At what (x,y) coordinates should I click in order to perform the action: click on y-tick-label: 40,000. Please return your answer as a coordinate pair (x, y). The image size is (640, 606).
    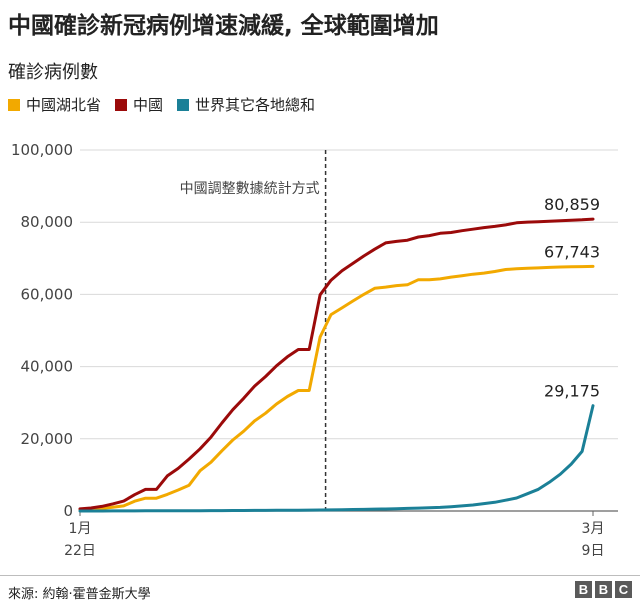
    Looking at the image, I should click on (47, 367).